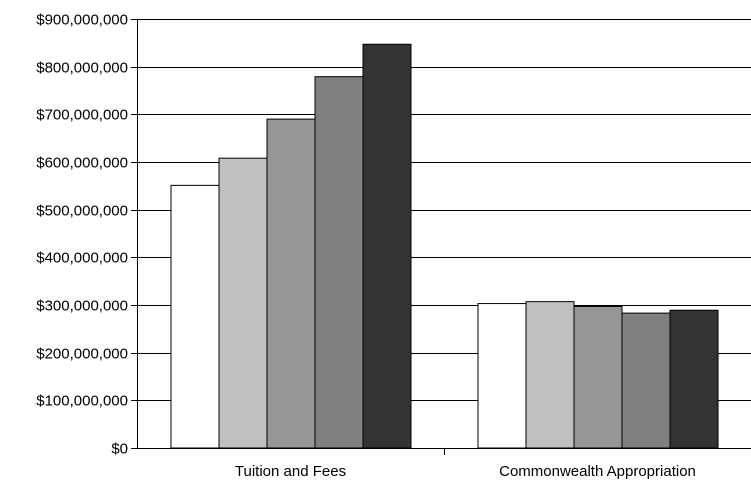 Image resolution: width=751 pixels, height=487 pixels. I want to click on y-tick-label: $100,000,000, so click(82, 401).